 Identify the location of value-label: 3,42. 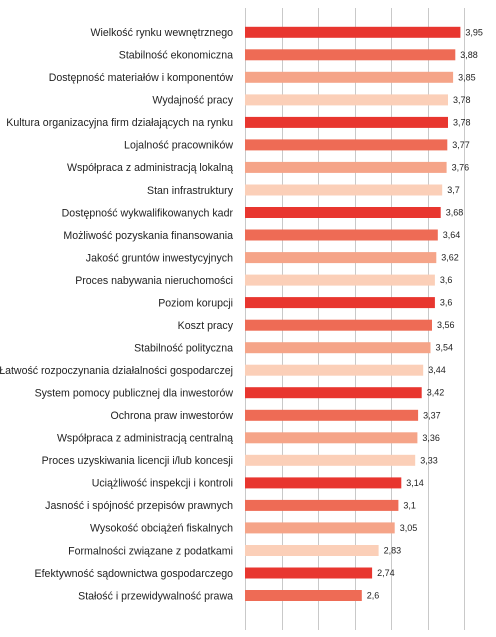
(436, 393).